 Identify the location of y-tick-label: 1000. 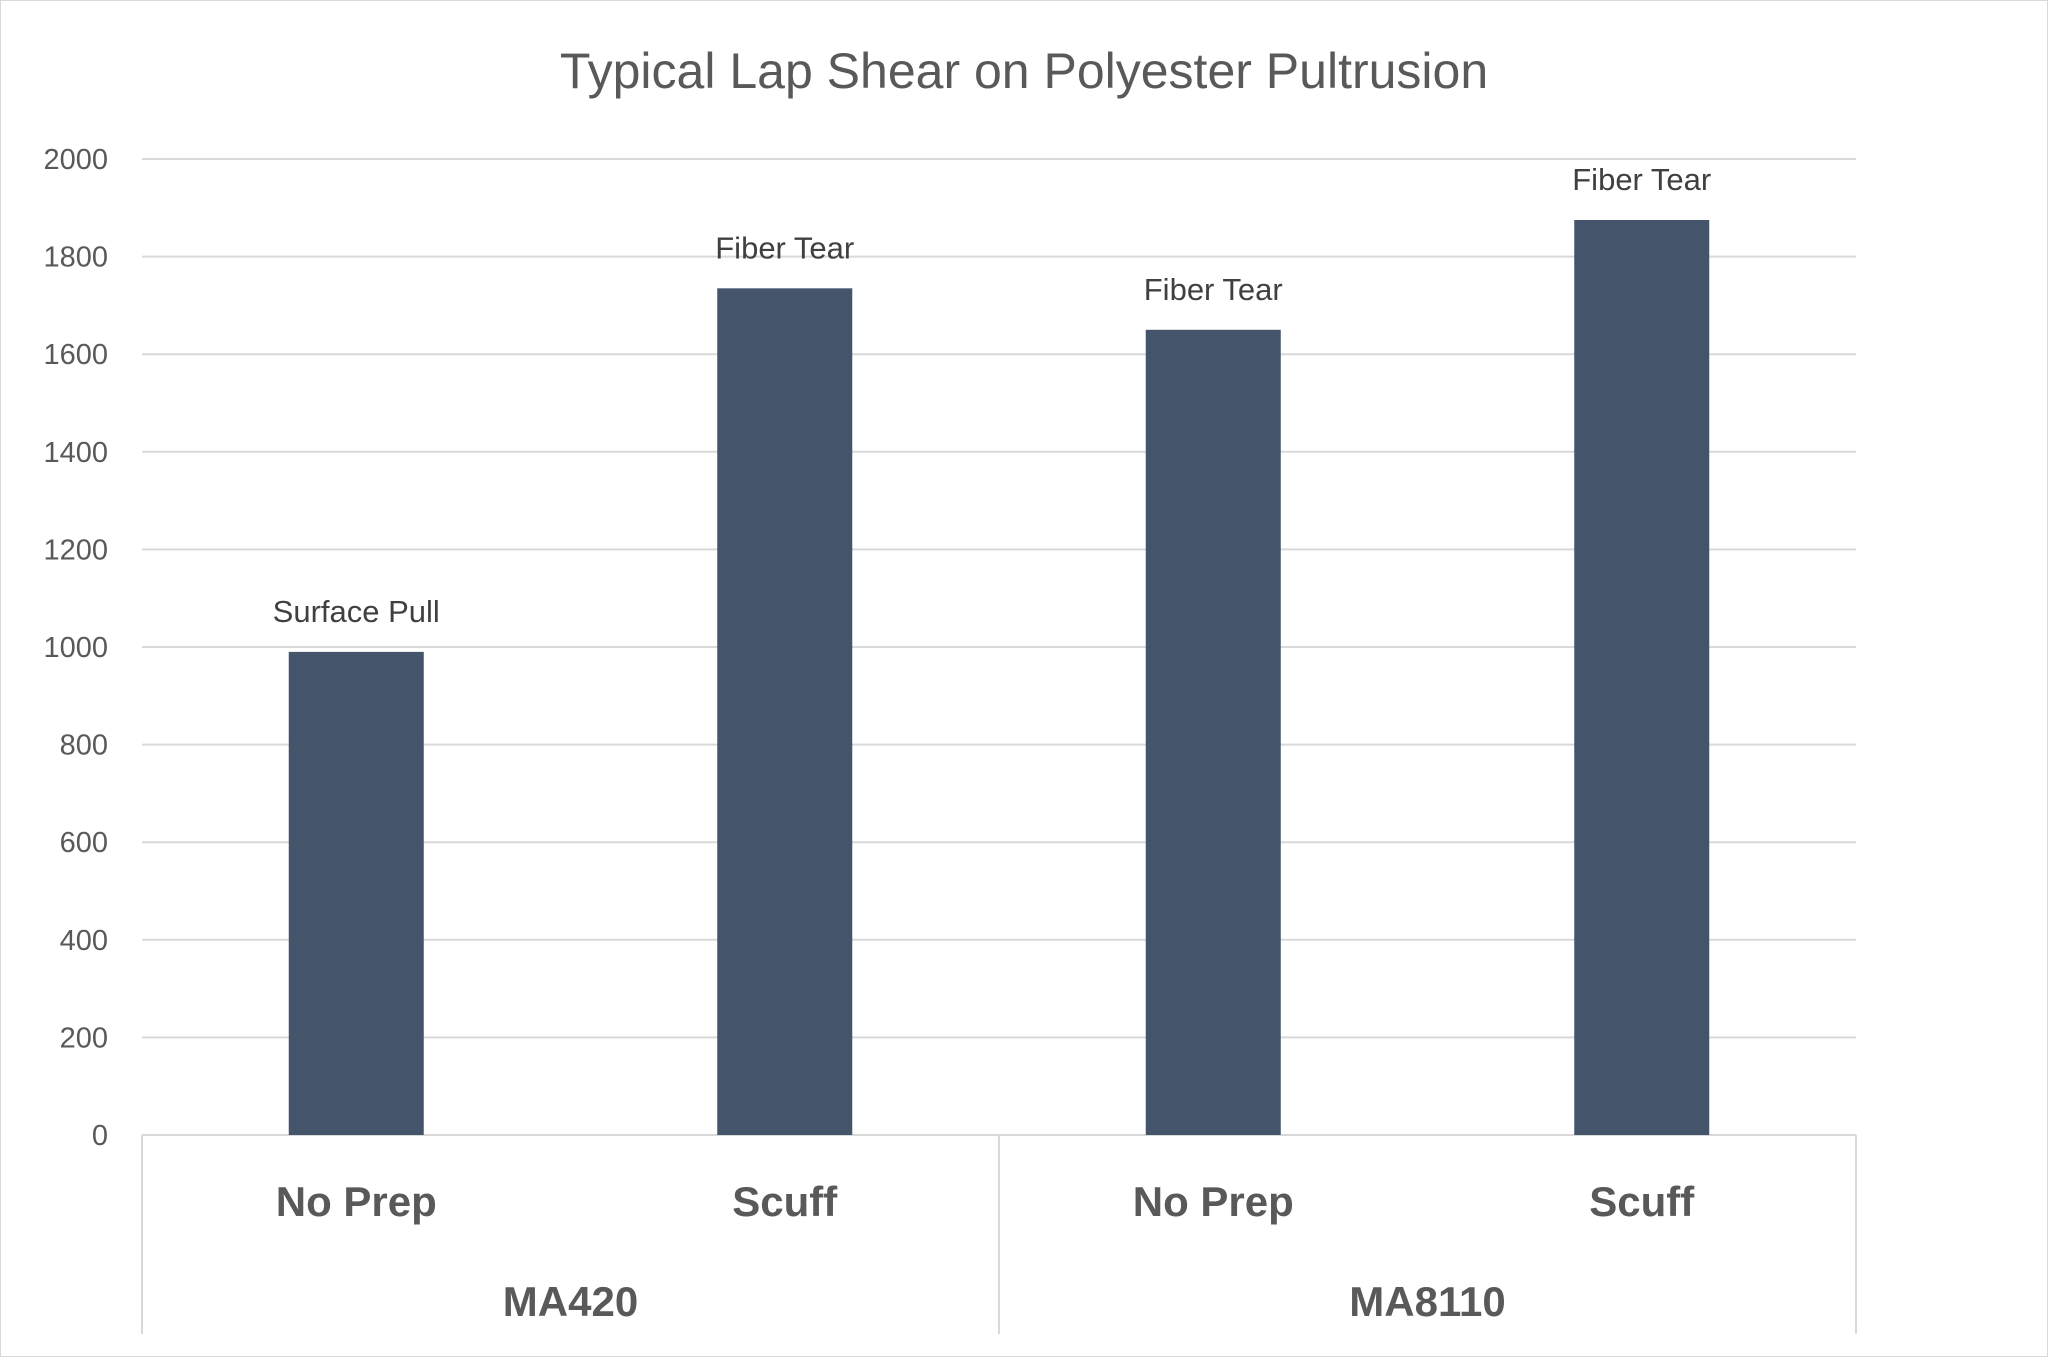
(75, 648).